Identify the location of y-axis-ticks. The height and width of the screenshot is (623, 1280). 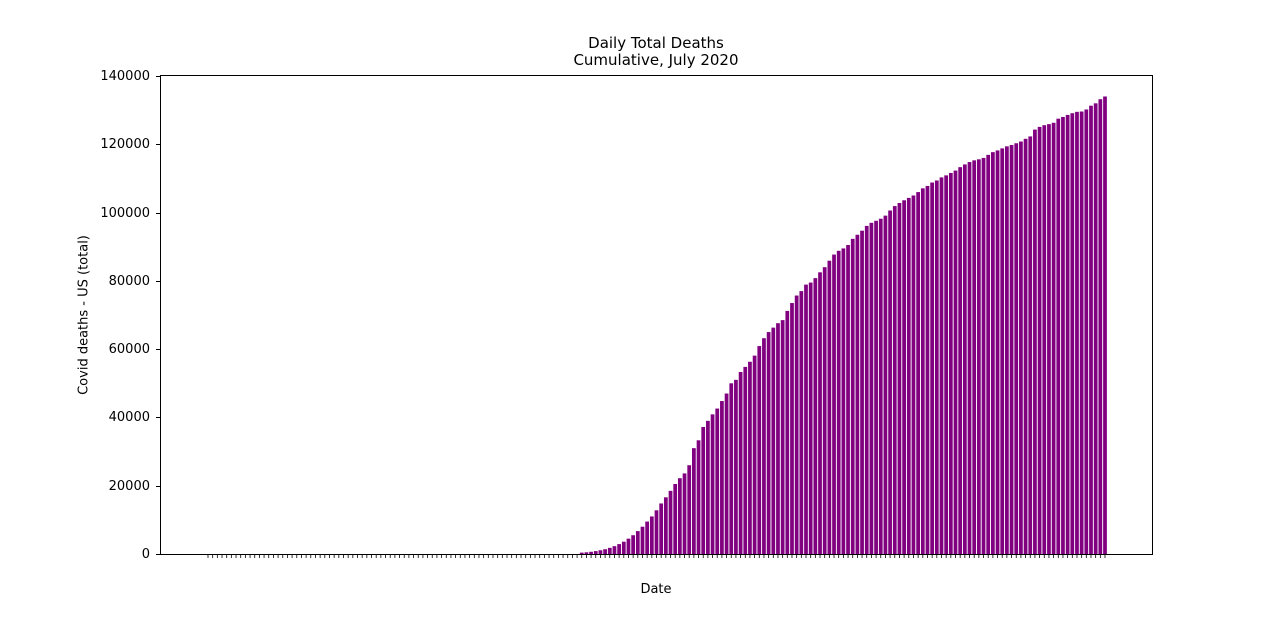
(158, 315).